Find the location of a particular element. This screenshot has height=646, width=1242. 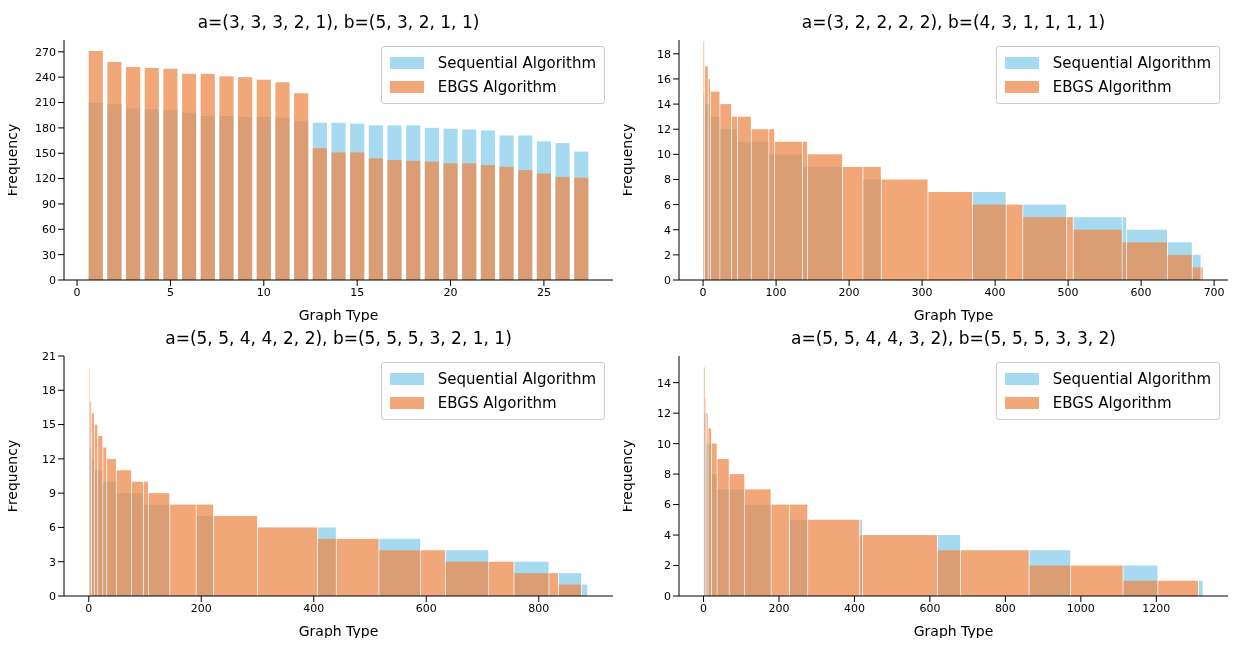

y-tick-label: 21 is located at coordinates (49, 356).